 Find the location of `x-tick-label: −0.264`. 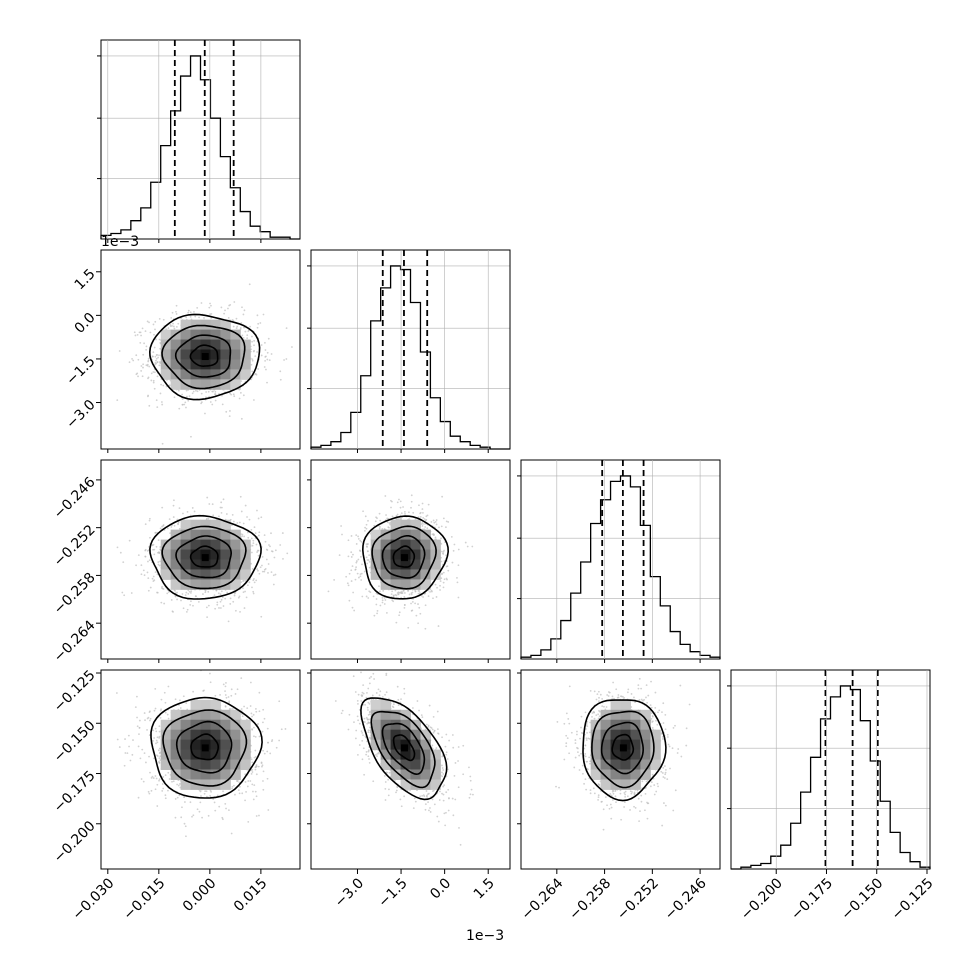

x-tick-label: −0.264 is located at coordinates (543, 899).